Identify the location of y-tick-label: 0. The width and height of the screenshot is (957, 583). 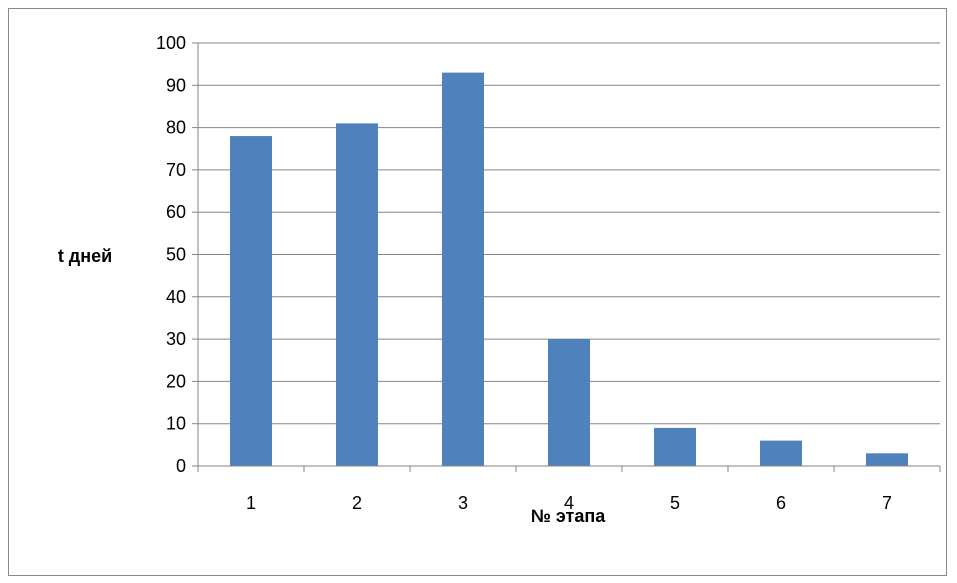
(181, 466).